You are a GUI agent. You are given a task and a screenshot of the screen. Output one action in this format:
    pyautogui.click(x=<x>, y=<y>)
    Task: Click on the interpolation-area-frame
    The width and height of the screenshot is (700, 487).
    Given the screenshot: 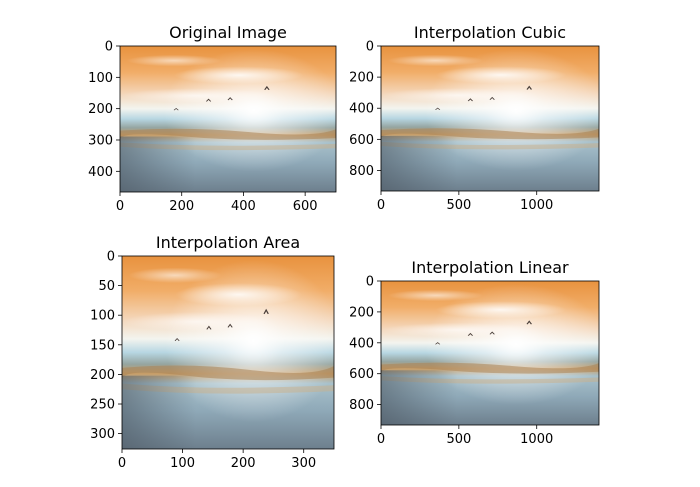 What is the action you would take?
    pyautogui.click(x=228, y=352)
    